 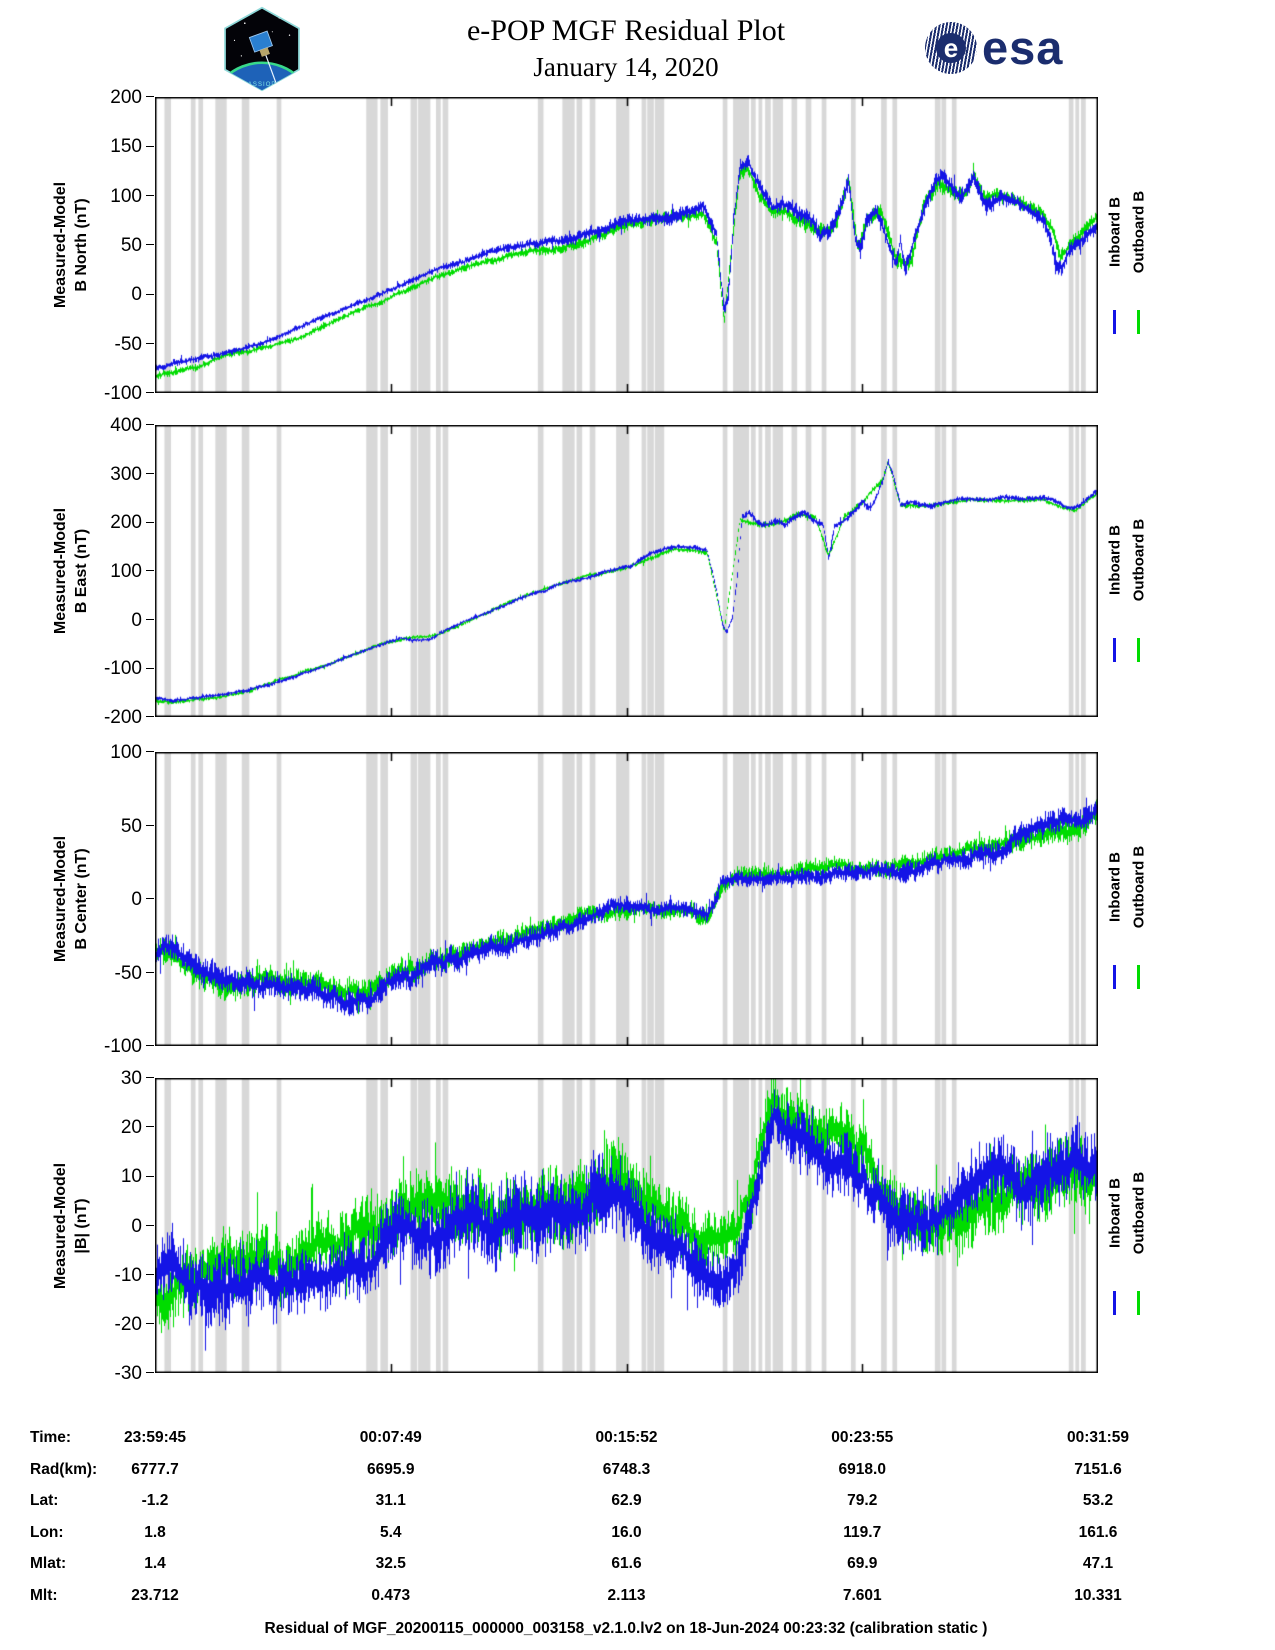 What do you see at coordinates (390, 1437) in the screenshot?
I see `table-cell: 00:07:49` at bounding box center [390, 1437].